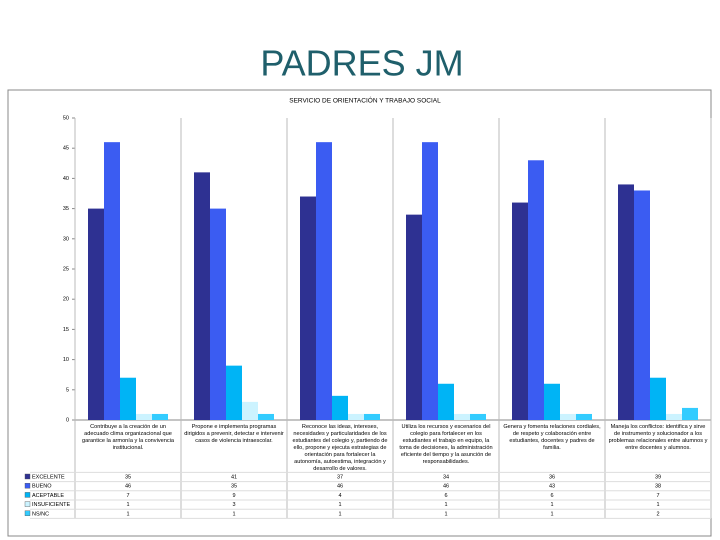  Describe the element at coordinates (658, 477) in the screenshot. I see `table-value: 39` at that location.